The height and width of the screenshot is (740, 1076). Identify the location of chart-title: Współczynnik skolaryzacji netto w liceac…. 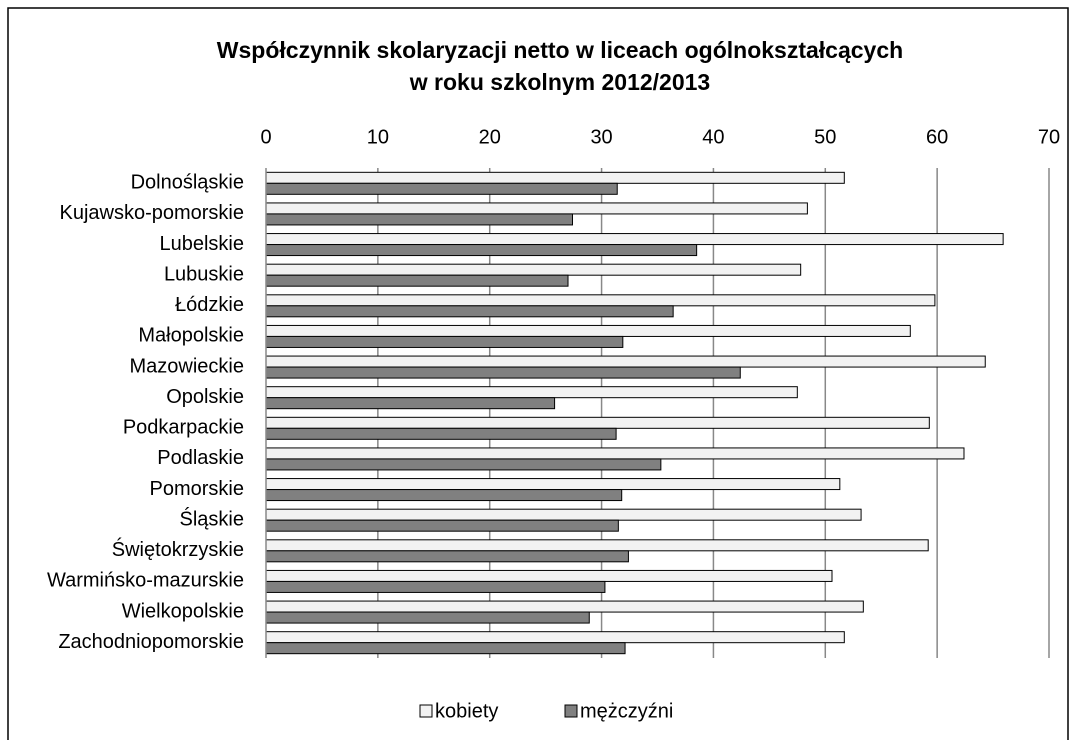
(560, 50).